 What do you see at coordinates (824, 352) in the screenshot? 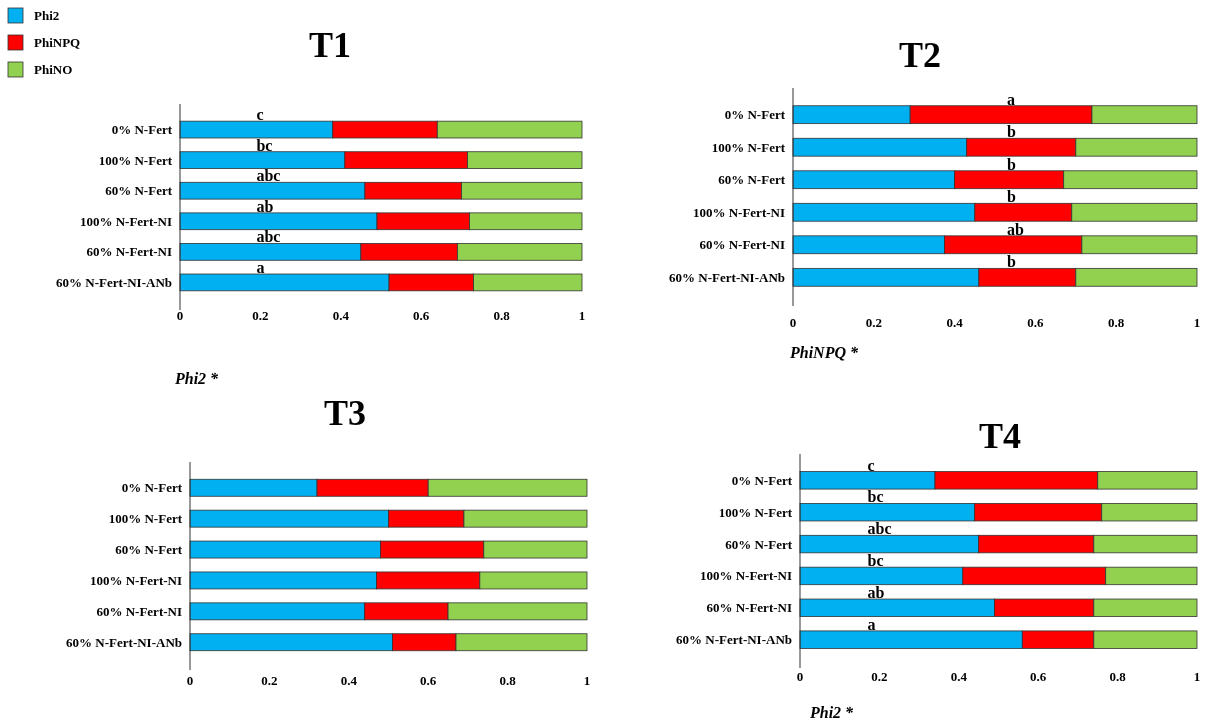
I see `x-axis-title: PhiNPQ *` at bounding box center [824, 352].